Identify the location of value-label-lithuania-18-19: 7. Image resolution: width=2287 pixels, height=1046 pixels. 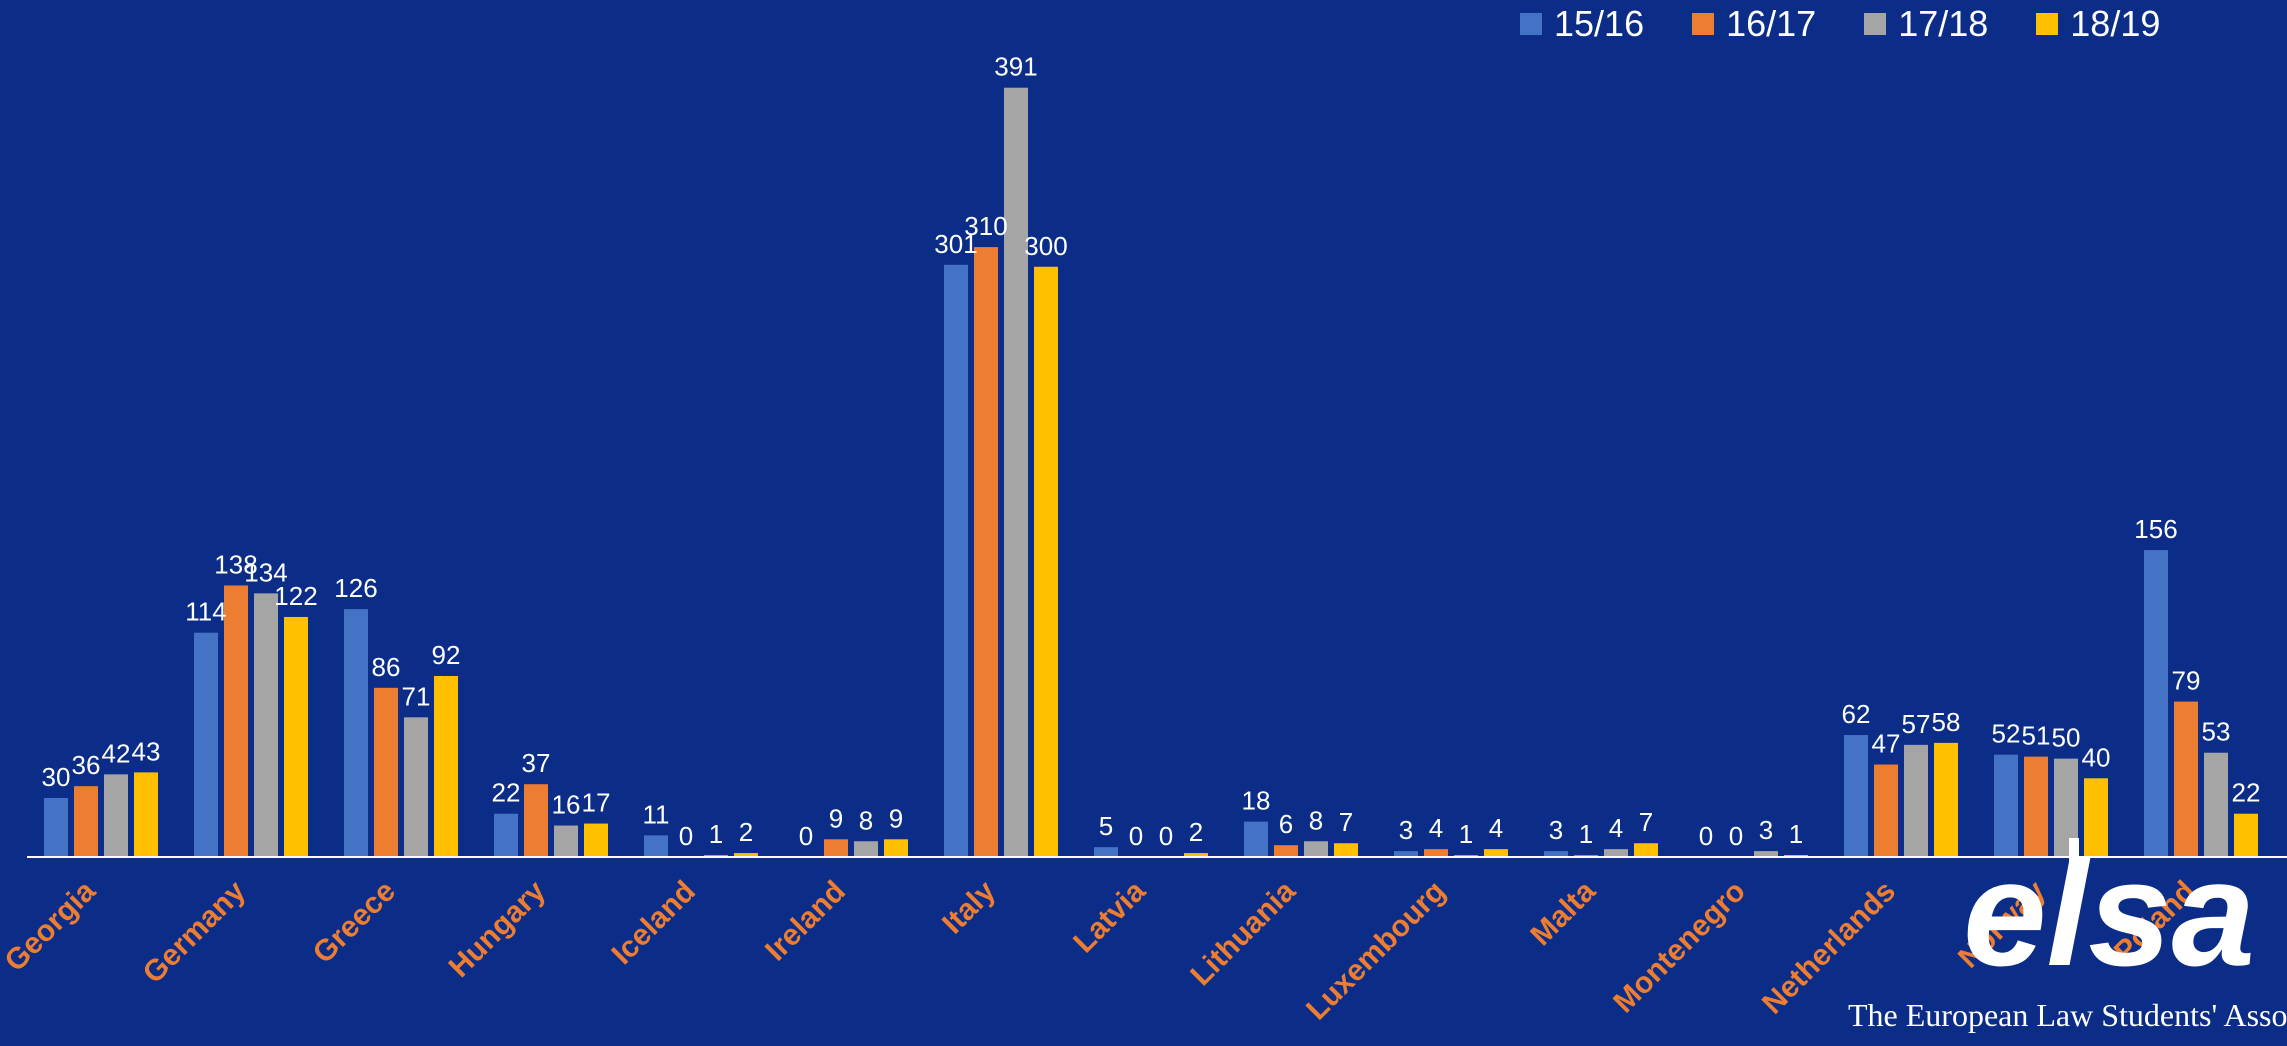
(1346, 822).